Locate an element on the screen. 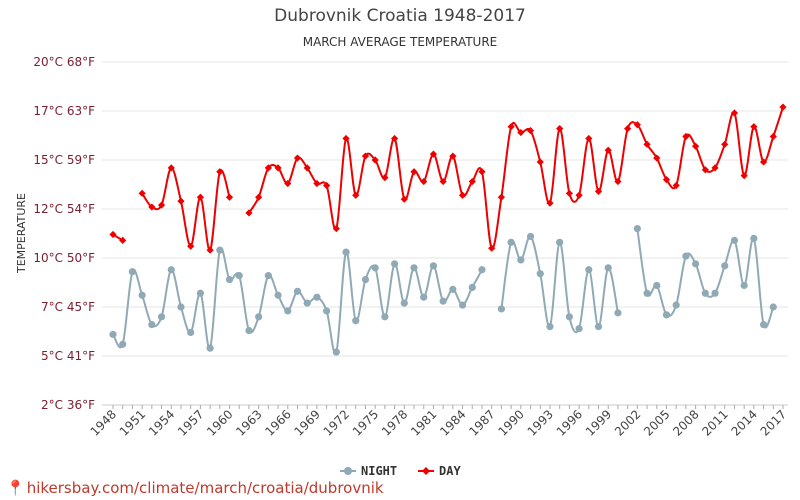 The width and height of the screenshot is (800, 500). y-tick-label: 5°C 41°F is located at coordinates (68, 356).